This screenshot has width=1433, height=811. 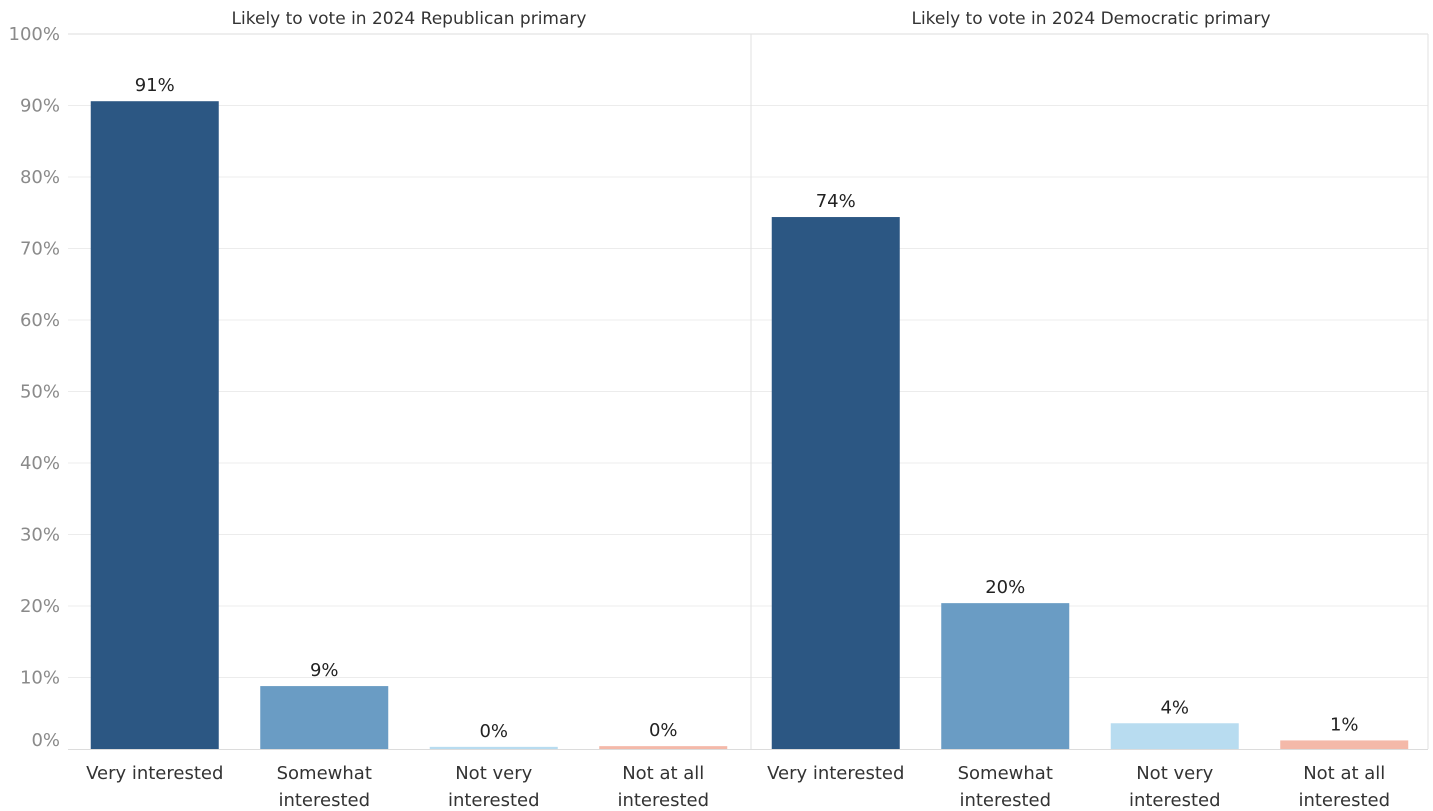 I want to click on y-tick-label: 20%, so click(x=40, y=606).